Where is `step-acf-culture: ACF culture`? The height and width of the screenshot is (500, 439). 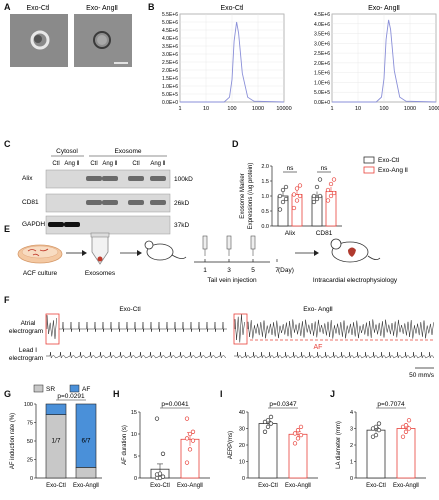 step-acf-culture: ACF culture is located at coordinates (40, 273).